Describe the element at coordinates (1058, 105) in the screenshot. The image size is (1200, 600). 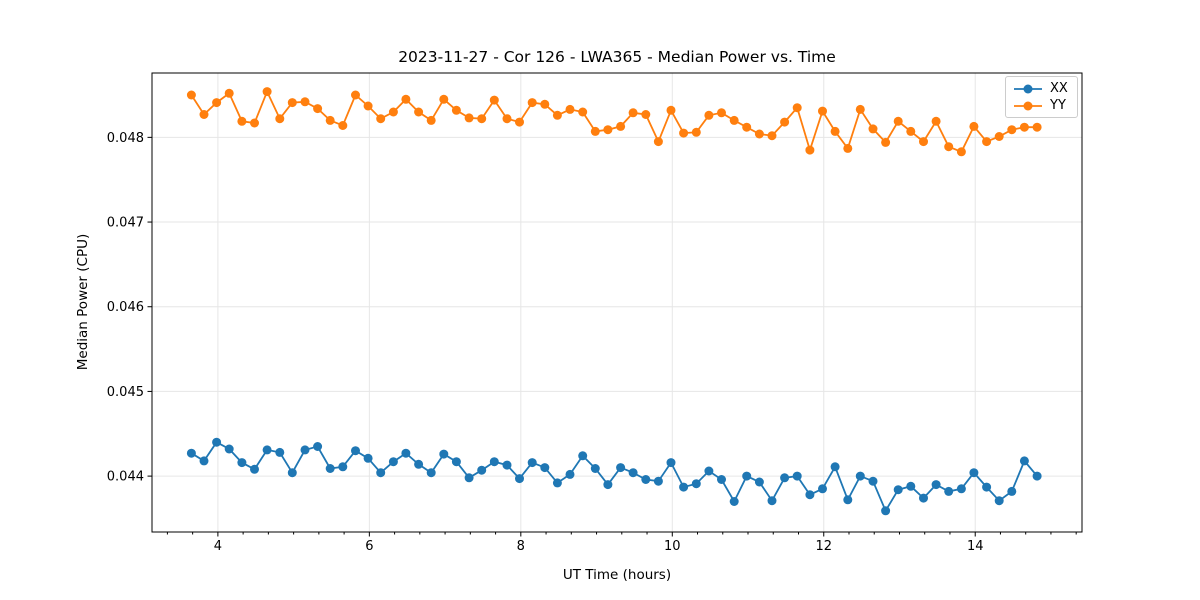
I see `legend-label-yy: YY` at that location.